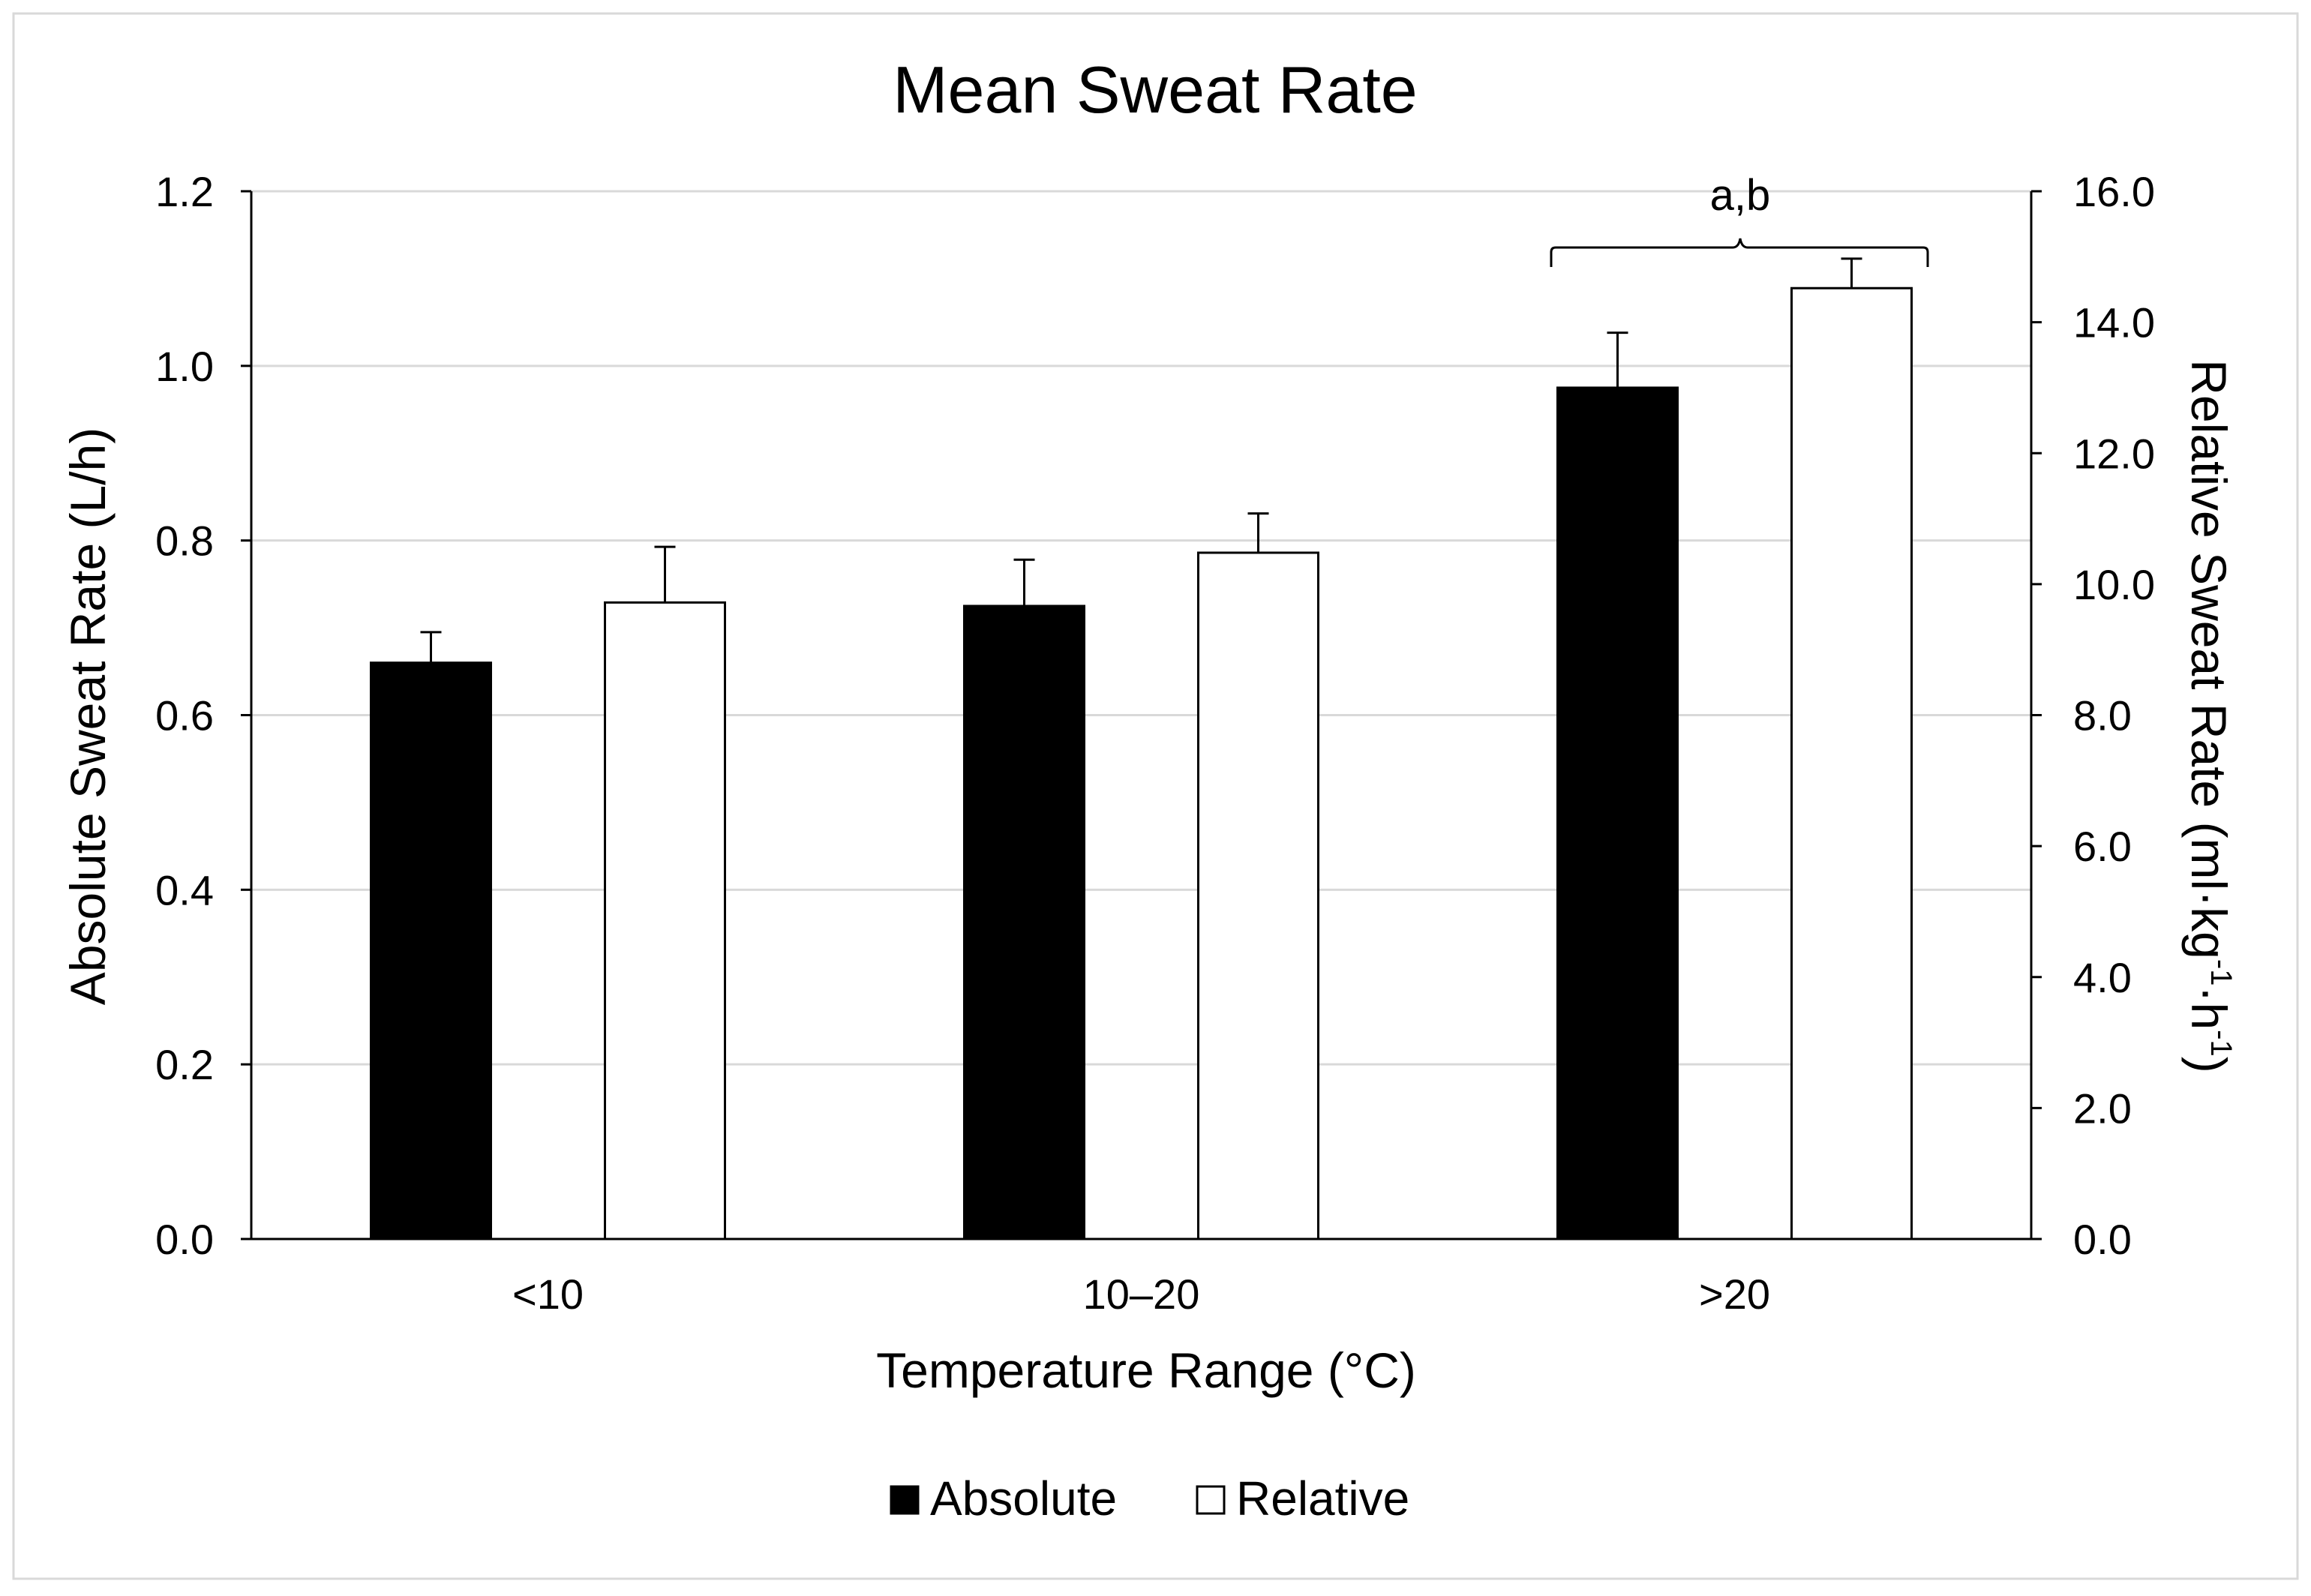 This screenshot has height=1596, width=2311. I want to click on y-tick-label: 0.2, so click(184, 1064).